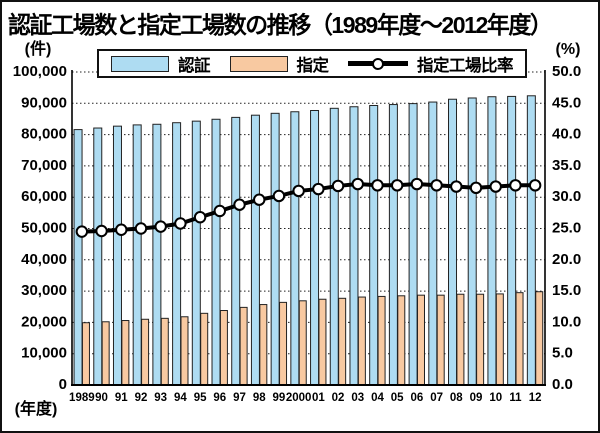 The image size is (600, 433). Describe the element at coordinates (279, 398) in the screenshot. I see `x-tick-label: 99` at that location.